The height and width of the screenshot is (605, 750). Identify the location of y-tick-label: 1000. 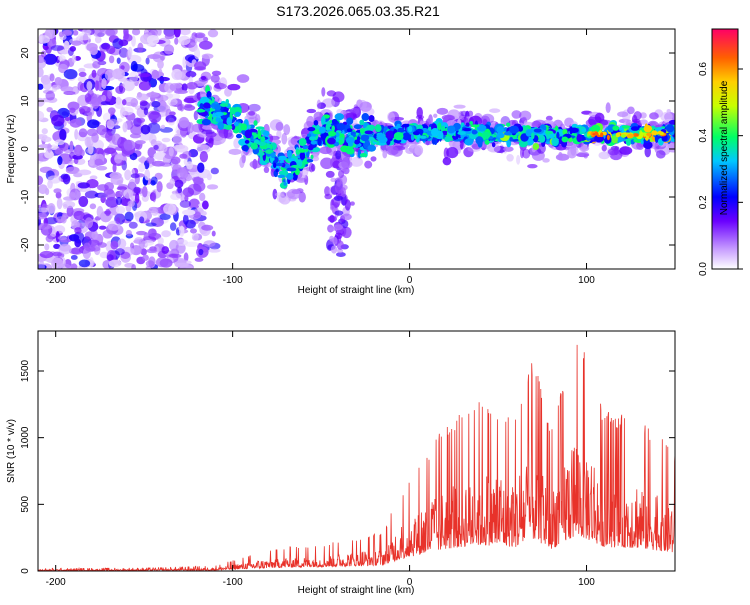
(25, 437).